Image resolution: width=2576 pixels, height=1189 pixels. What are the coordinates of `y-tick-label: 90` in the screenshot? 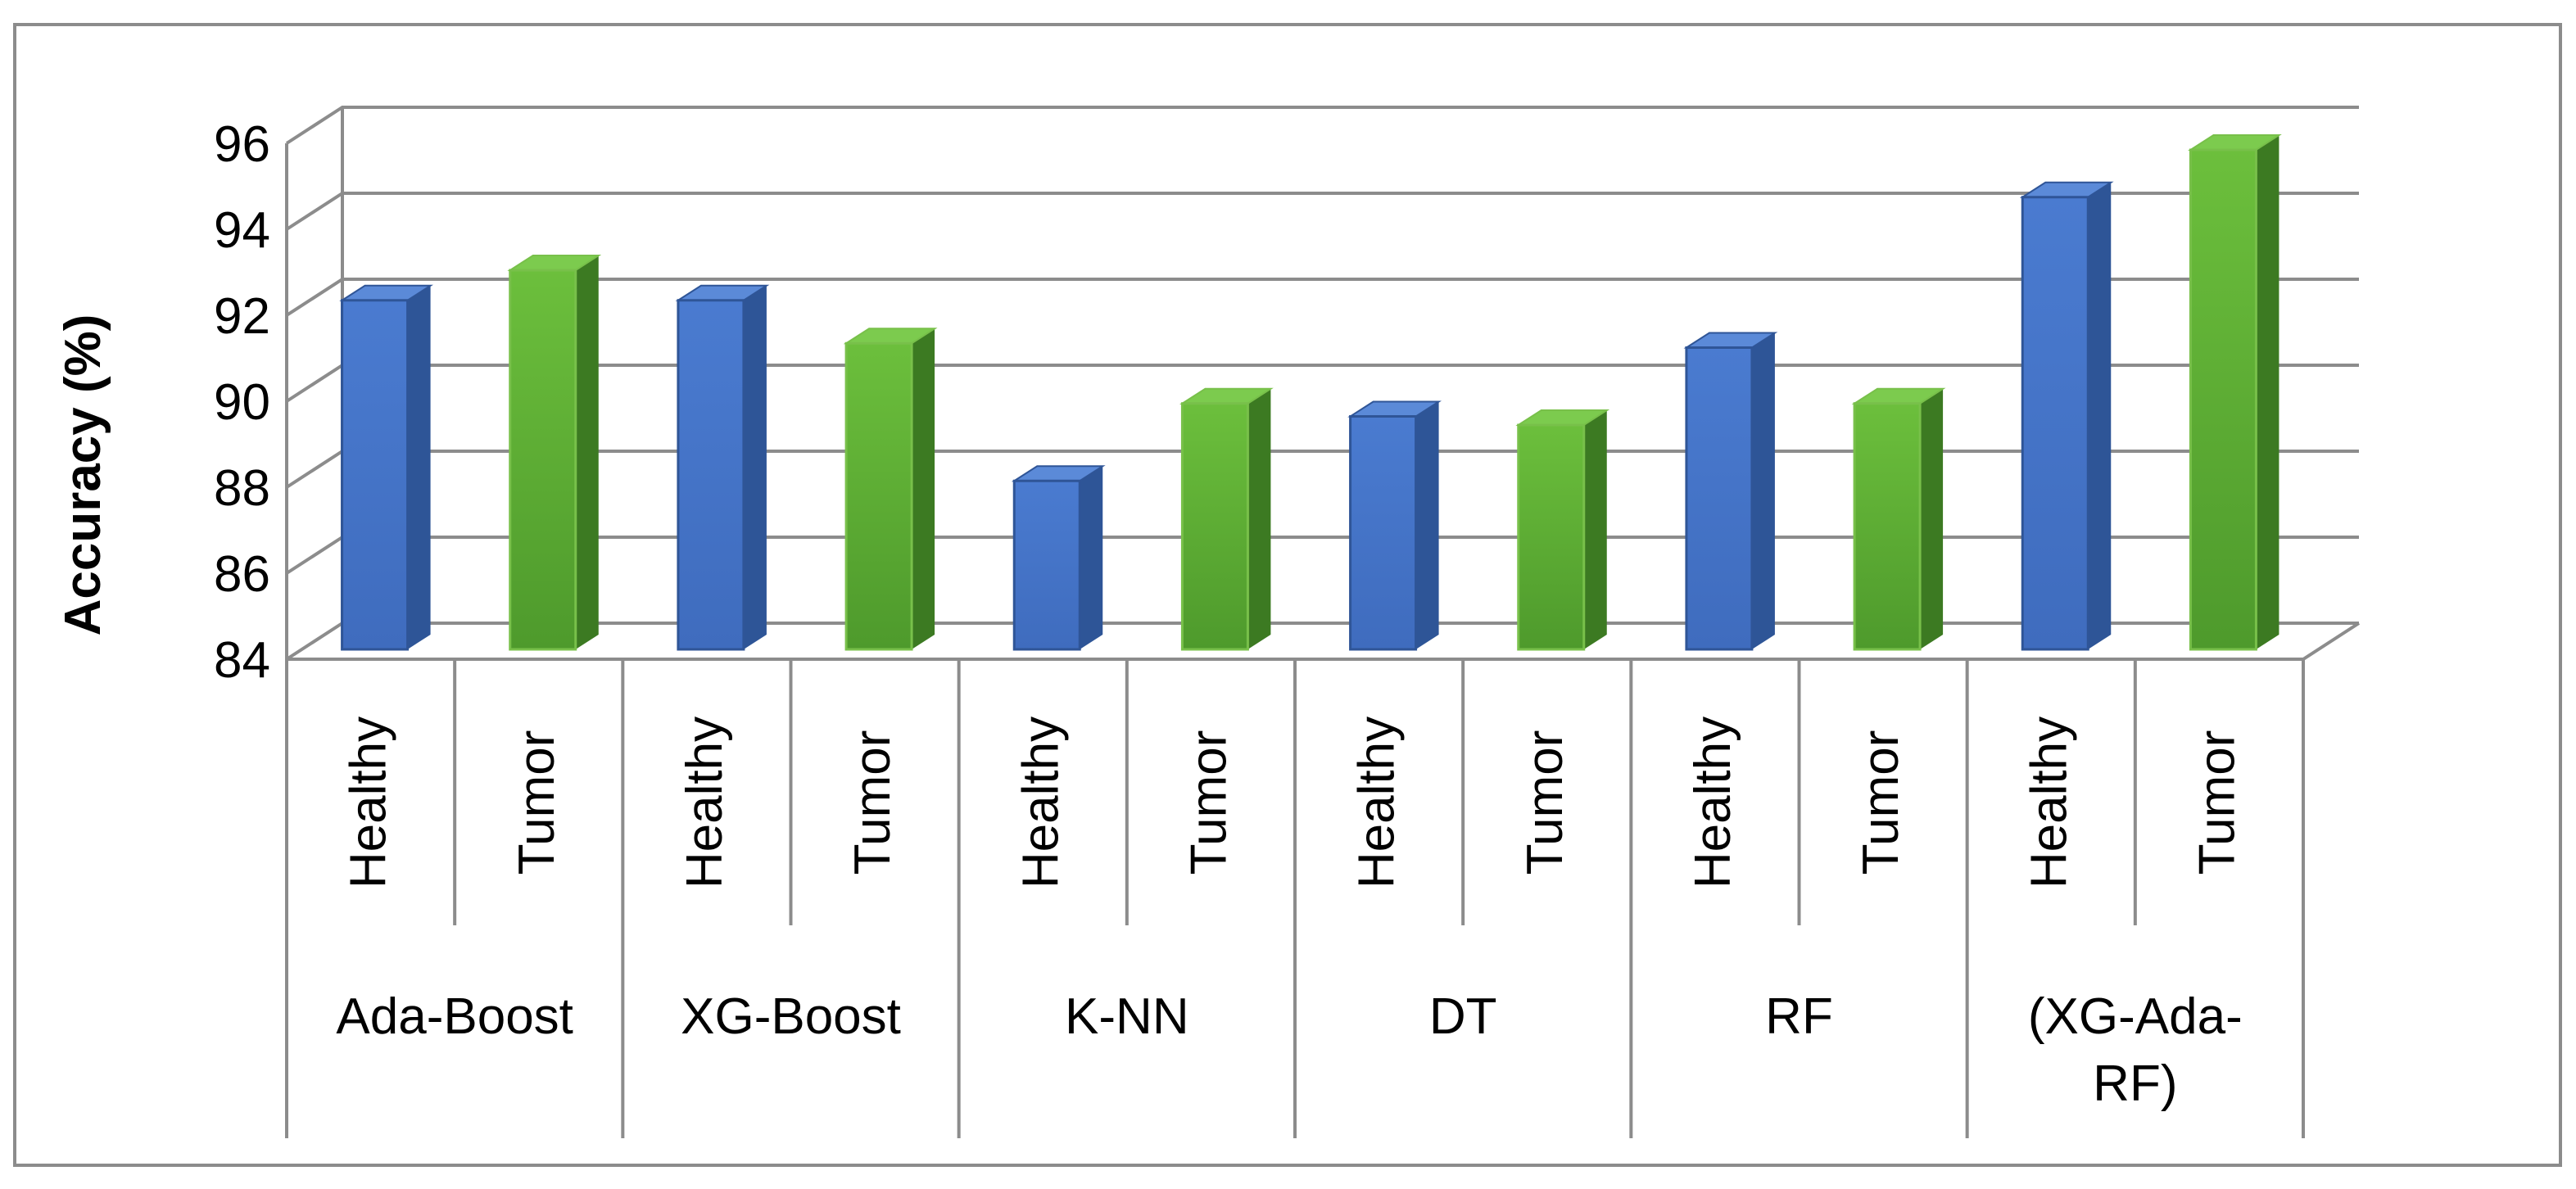 It's located at (242, 402).